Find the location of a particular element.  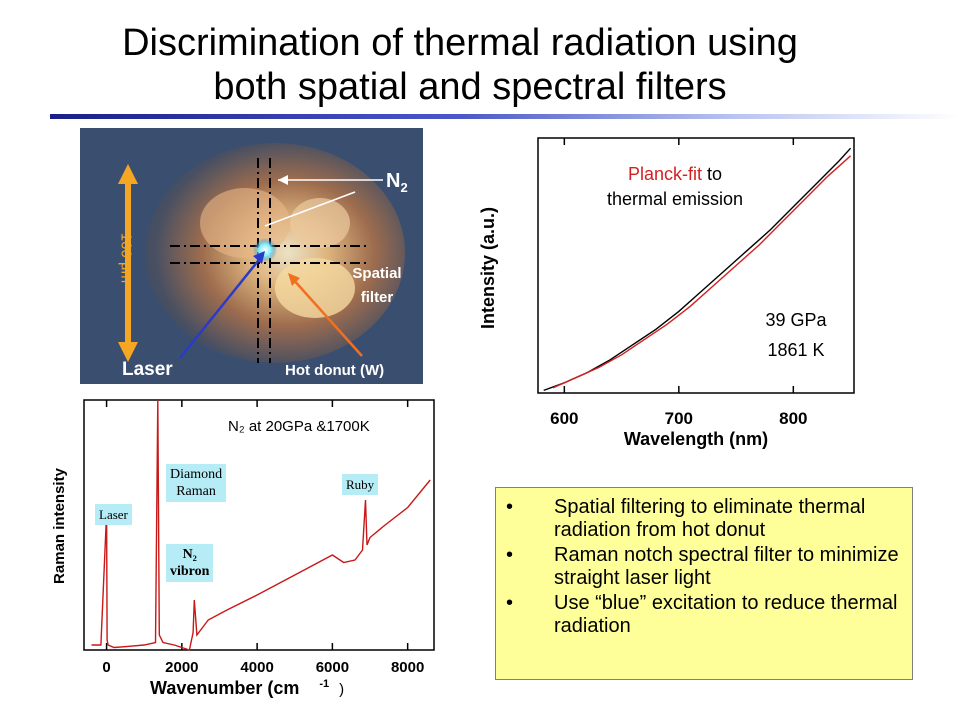

raman-xtick-label: 2000 is located at coordinates (181, 667).